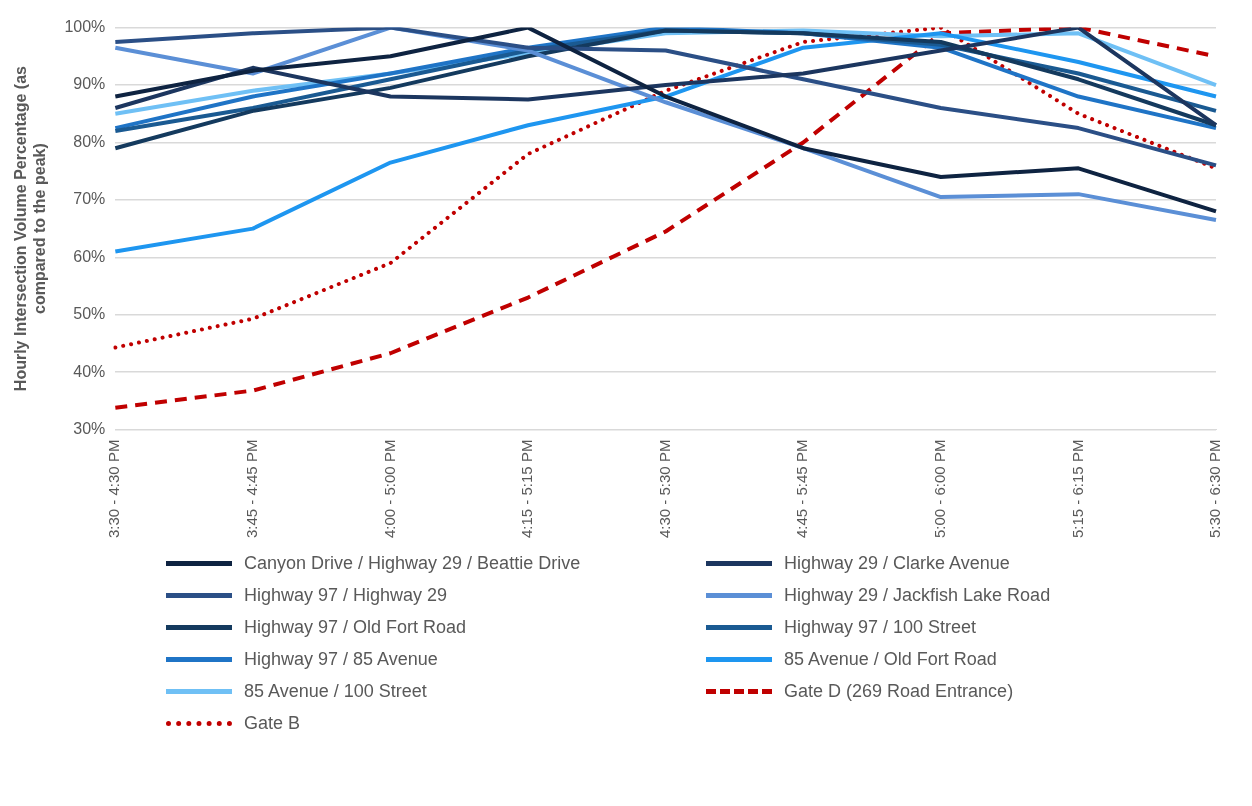 The image size is (1252, 806). Describe the element at coordinates (89, 314) in the screenshot. I see `y-tick-label: 50%` at that location.